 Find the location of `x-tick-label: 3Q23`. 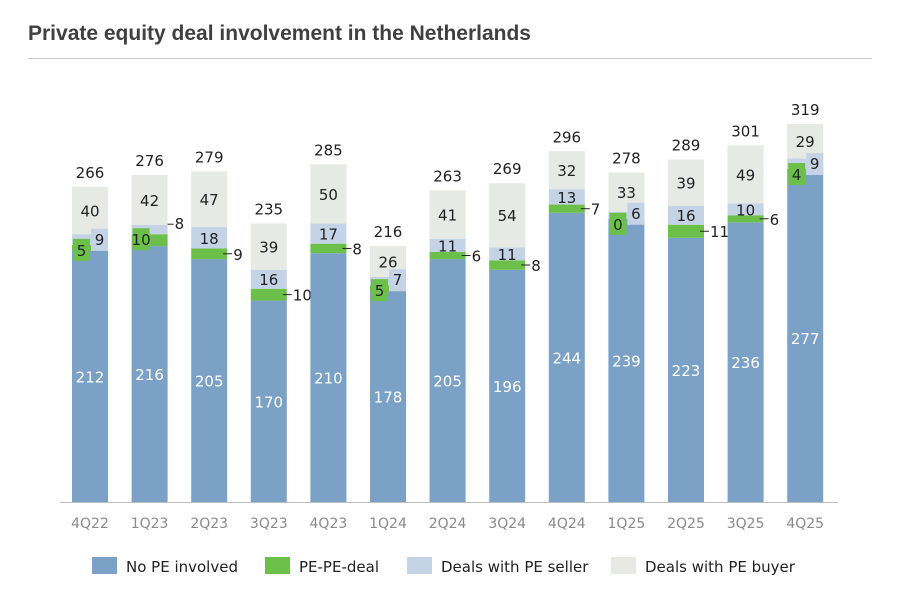

x-tick-label: 3Q23 is located at coordinates (269, 524).